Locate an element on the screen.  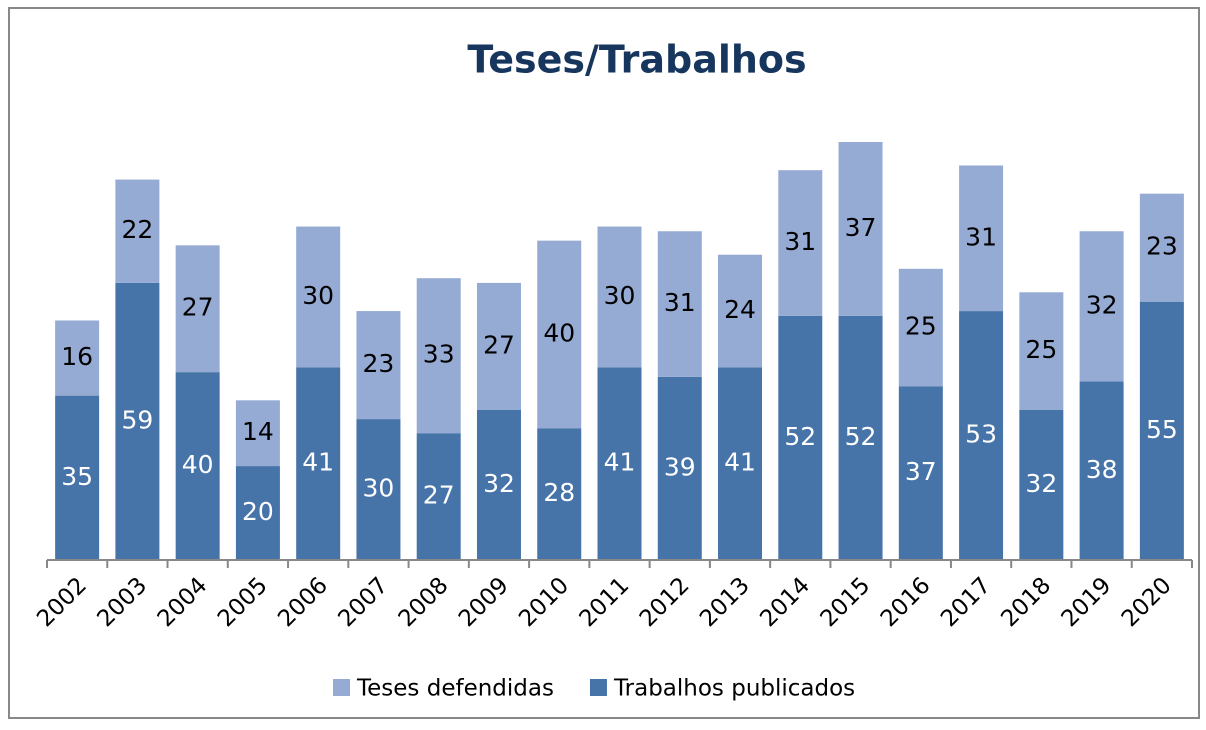
data-label: 53 is located at coordinates (981, 434).